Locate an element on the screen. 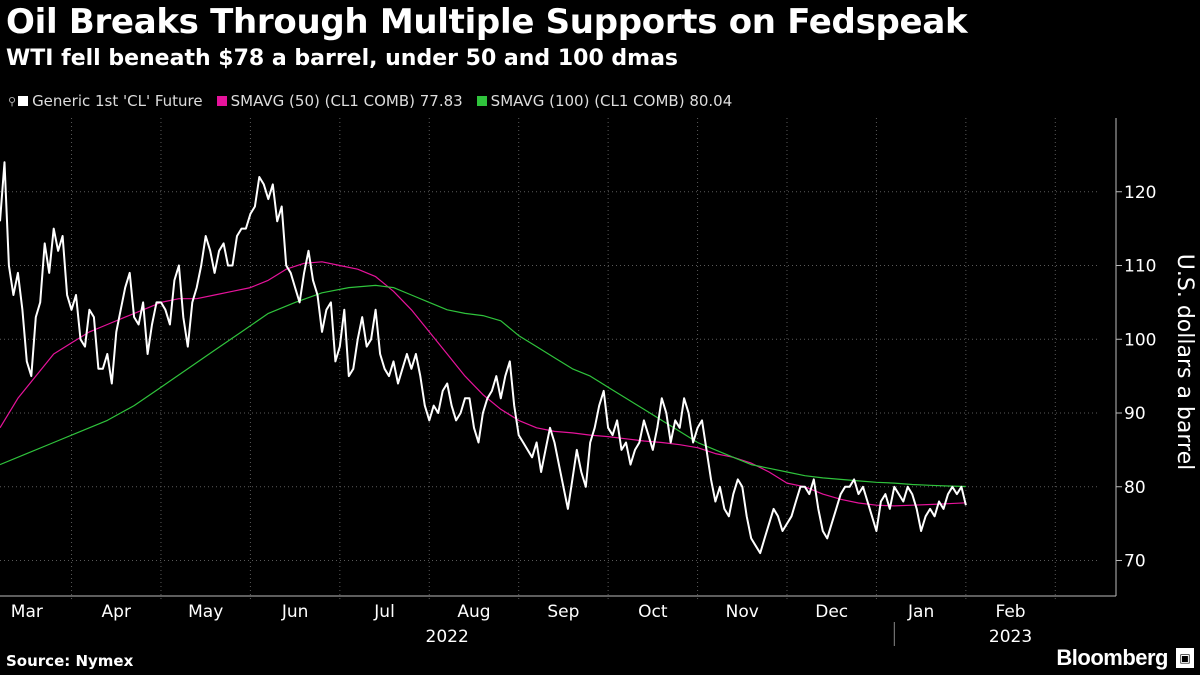 This screenshot has width=1200, height=675. x-tick-label: Jul is located at coordinates (384, 612).